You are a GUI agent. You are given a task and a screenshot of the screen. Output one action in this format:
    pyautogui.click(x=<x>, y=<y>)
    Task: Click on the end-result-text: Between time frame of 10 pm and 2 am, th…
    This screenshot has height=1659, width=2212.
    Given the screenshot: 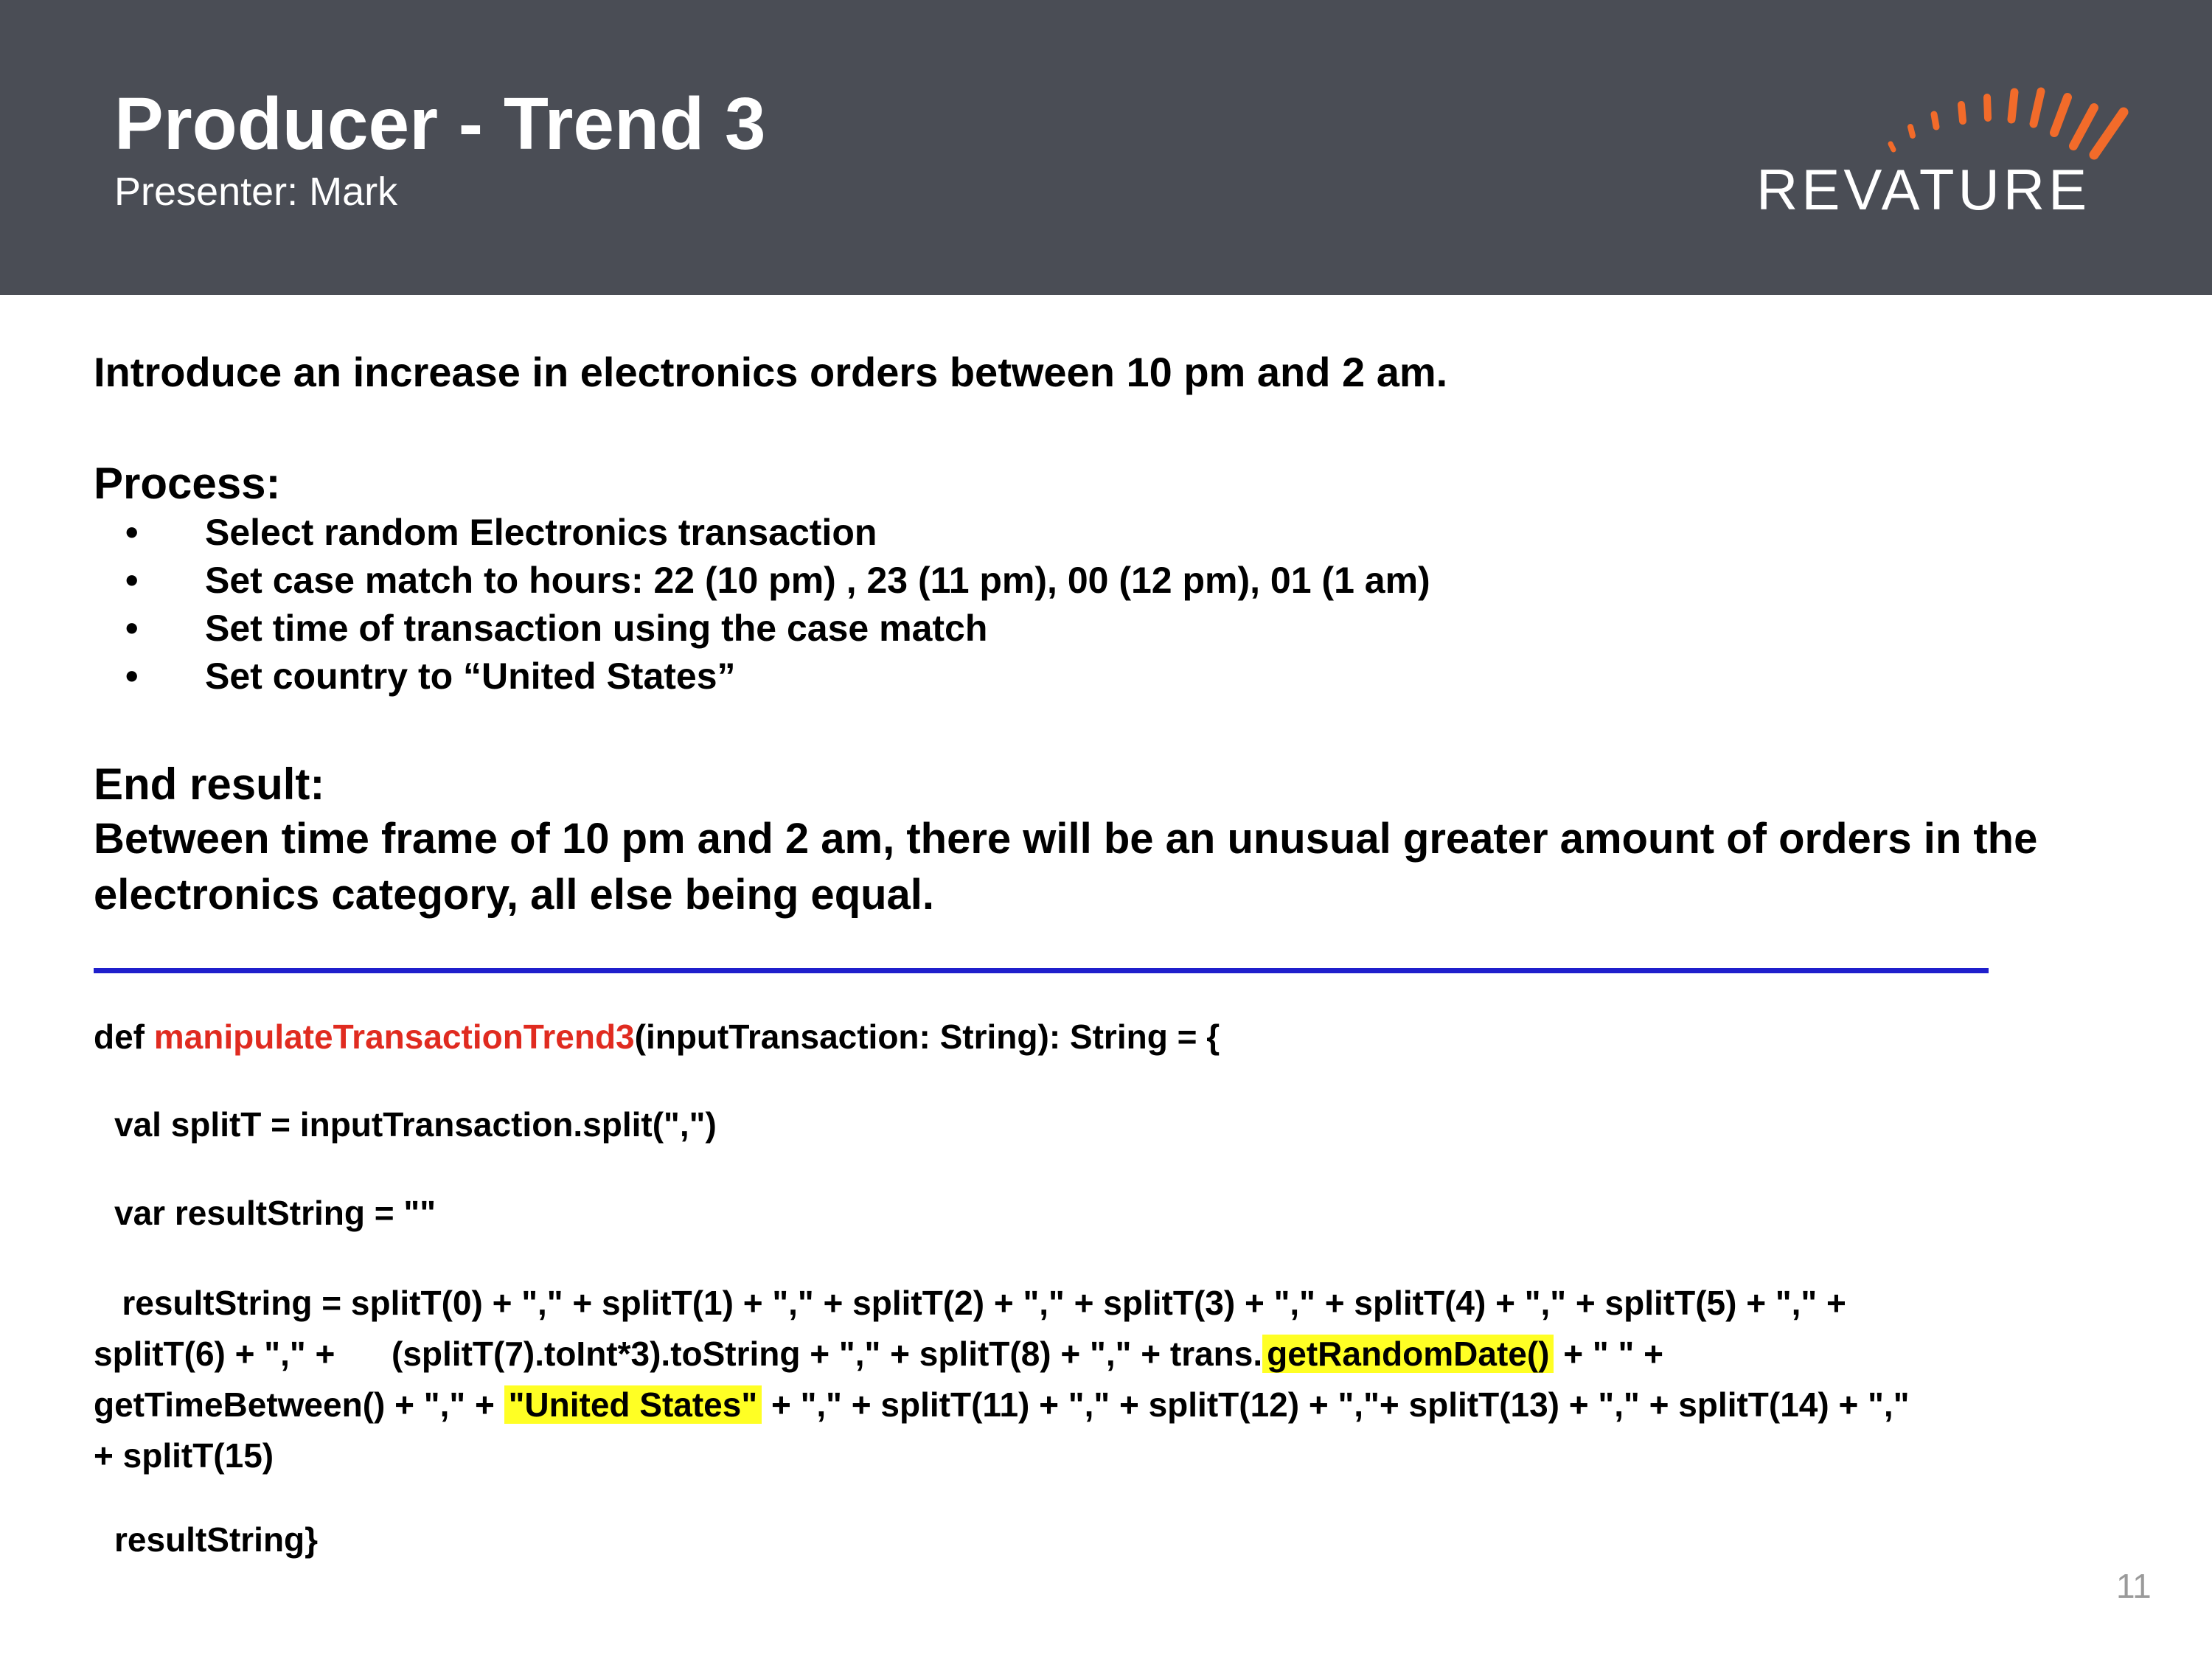 What is the action you would take?
    pyautogui.click(x=1066, y=867)
    